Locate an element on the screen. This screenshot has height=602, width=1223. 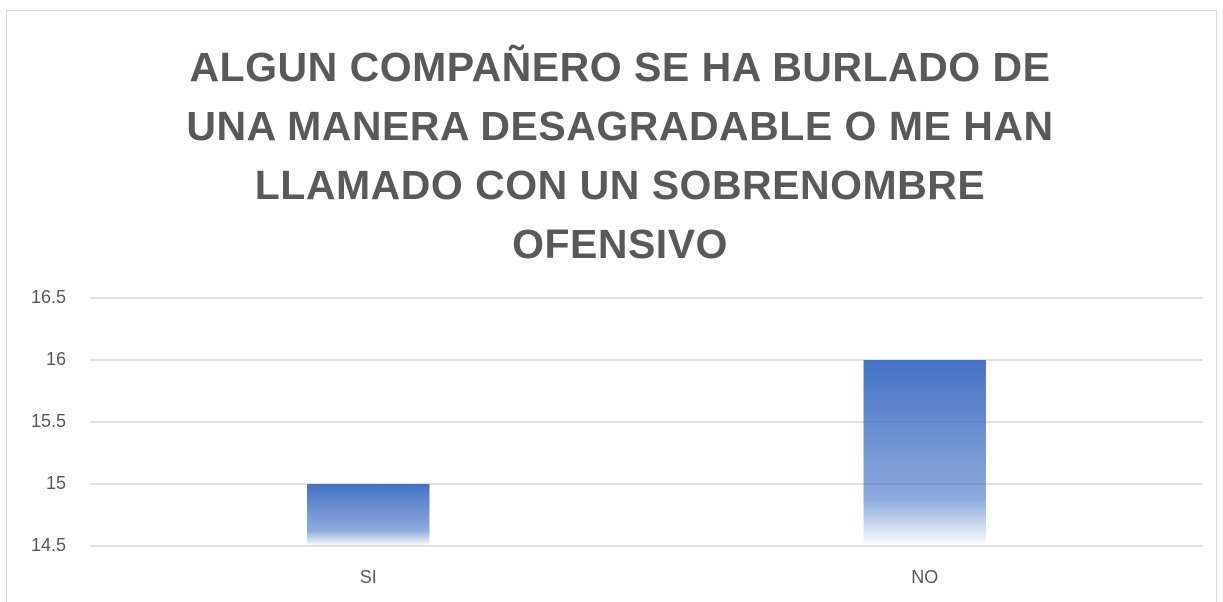
x-tick-label: NO is located at coordinates (924, 577).